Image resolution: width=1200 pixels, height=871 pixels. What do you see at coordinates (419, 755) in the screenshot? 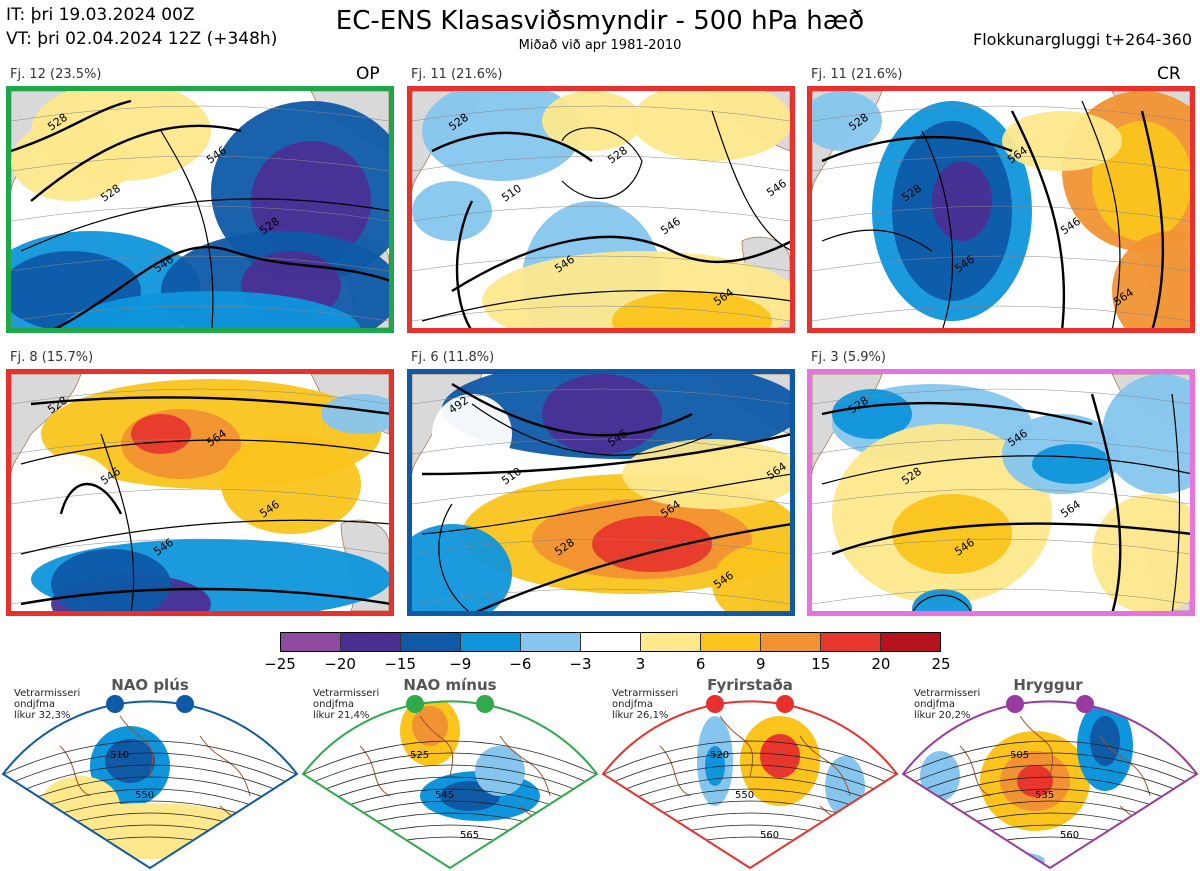
I see `contour-label: 525` at bounding box center [419, 755].